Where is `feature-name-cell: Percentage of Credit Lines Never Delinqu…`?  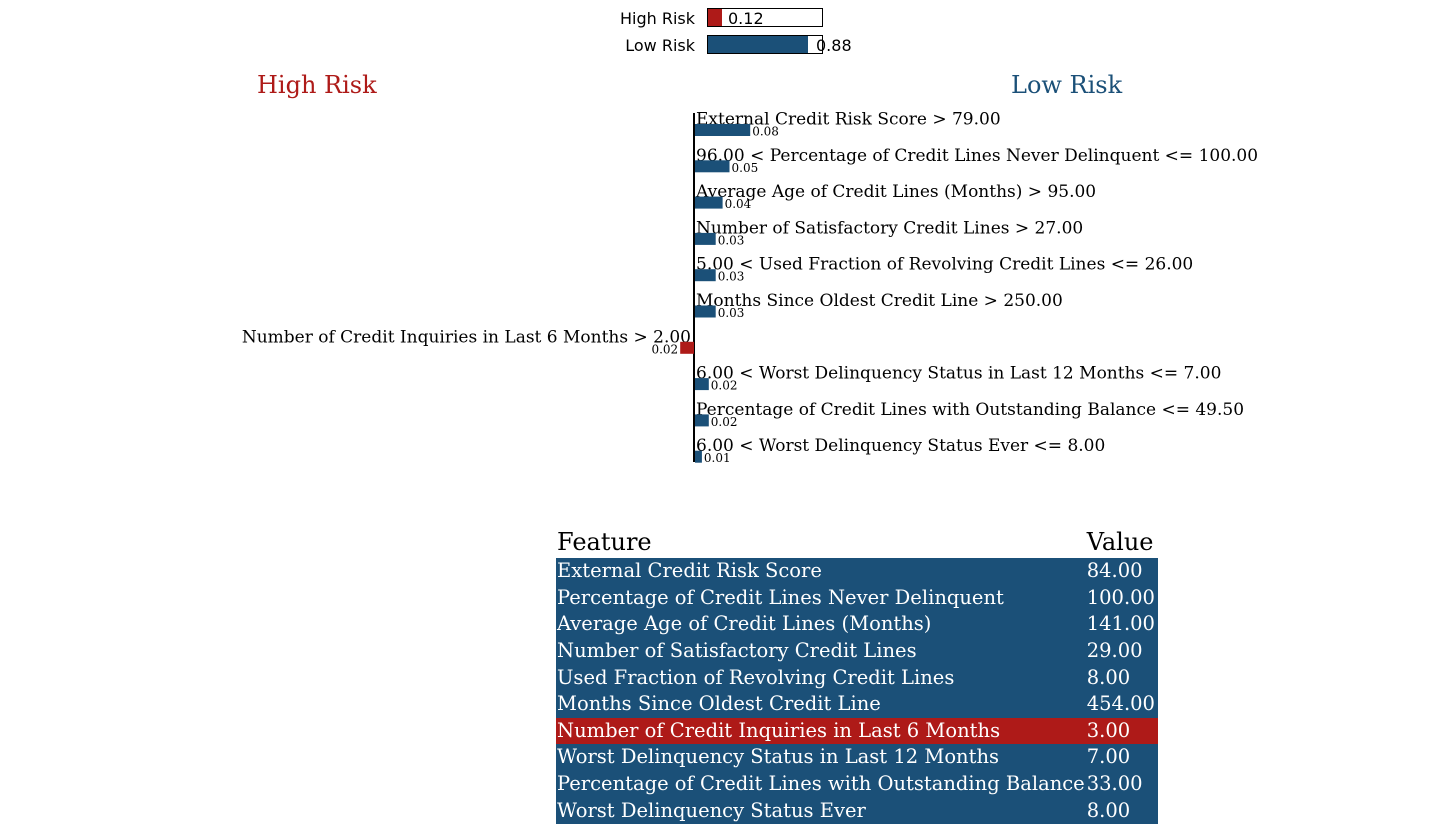 feature-name-cell: Percentage of Credit Lines Never Delinqu… is located at coordinates (821, 598).